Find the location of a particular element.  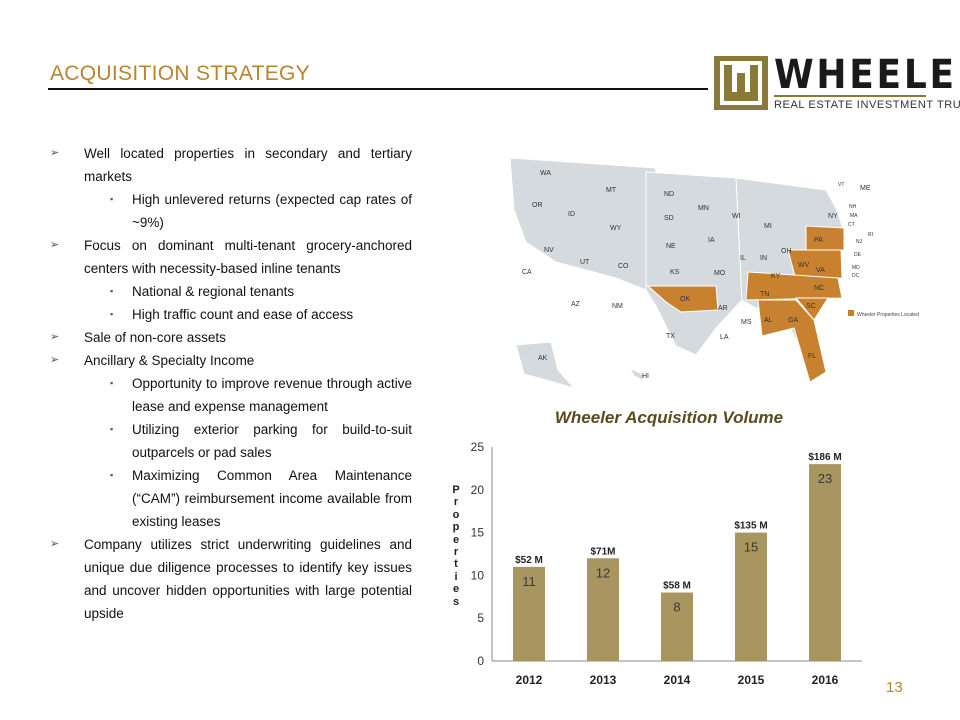

x-tick-label: 2012 is located at coordinates (529, 680).